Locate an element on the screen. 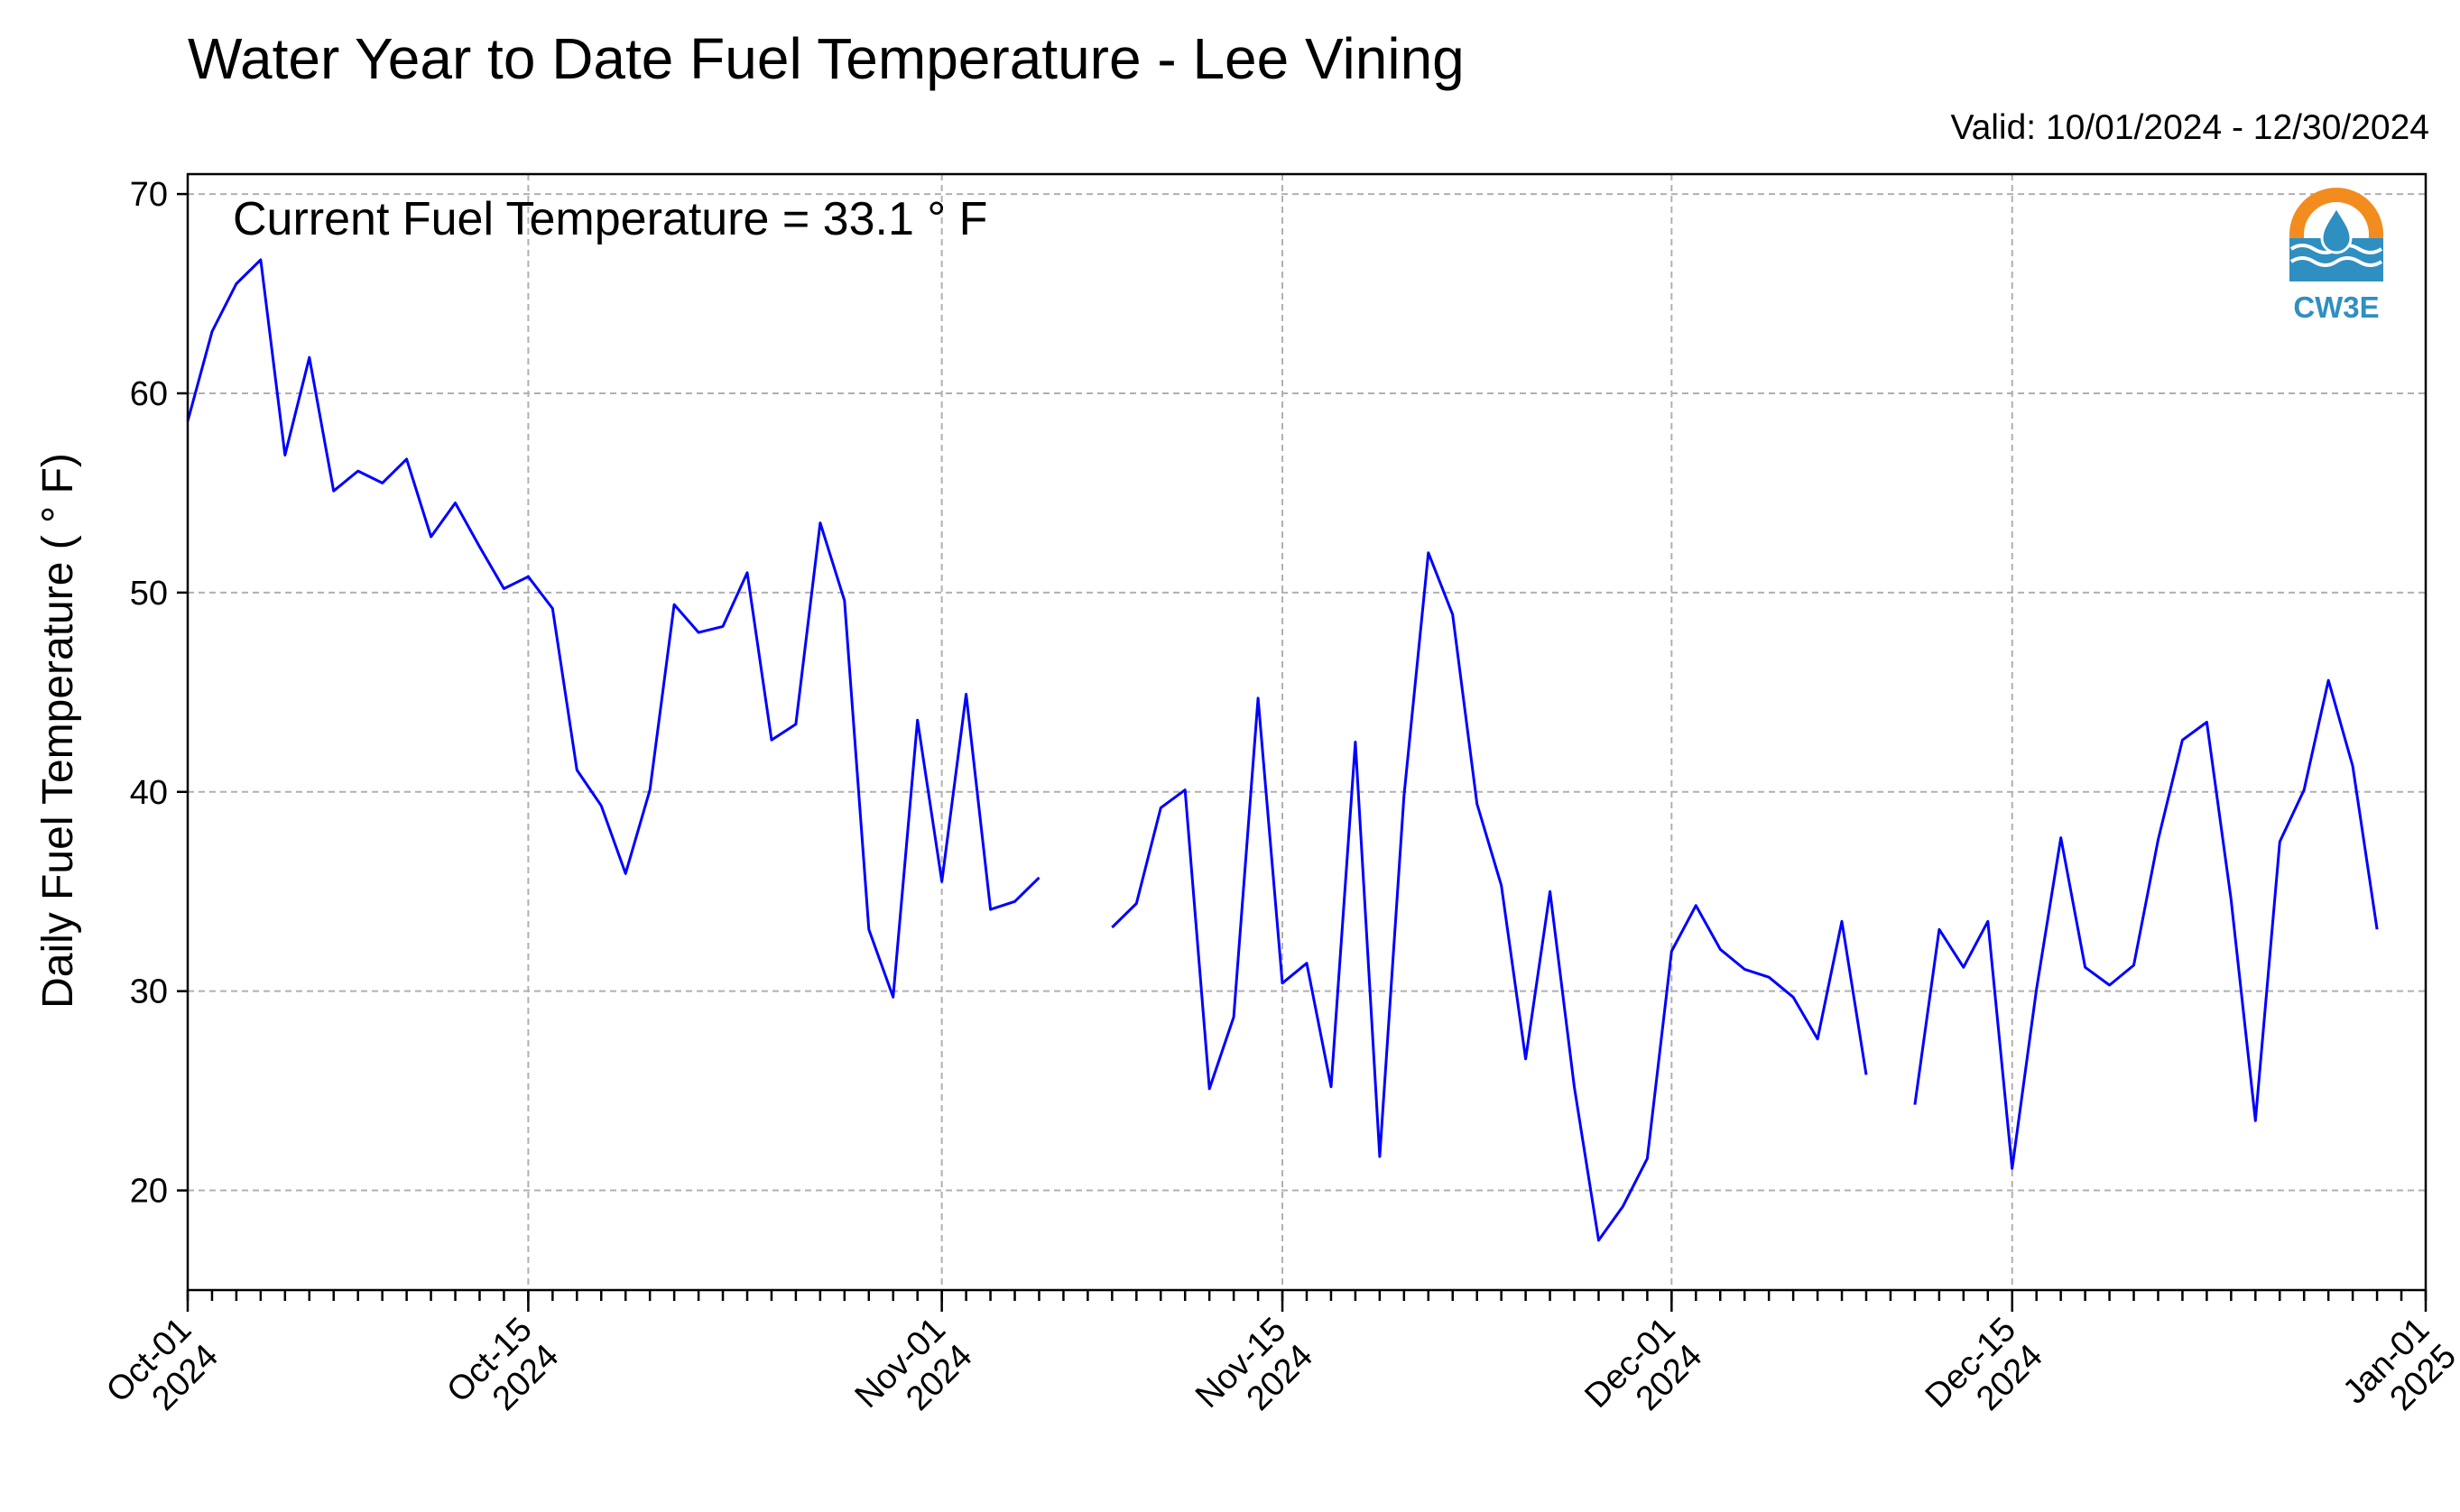 The width and height of the screenshot is (2460, 1512). y-axis-label: Daily Fuel Temperature ( ° F) is located at coordinates (58, 731).